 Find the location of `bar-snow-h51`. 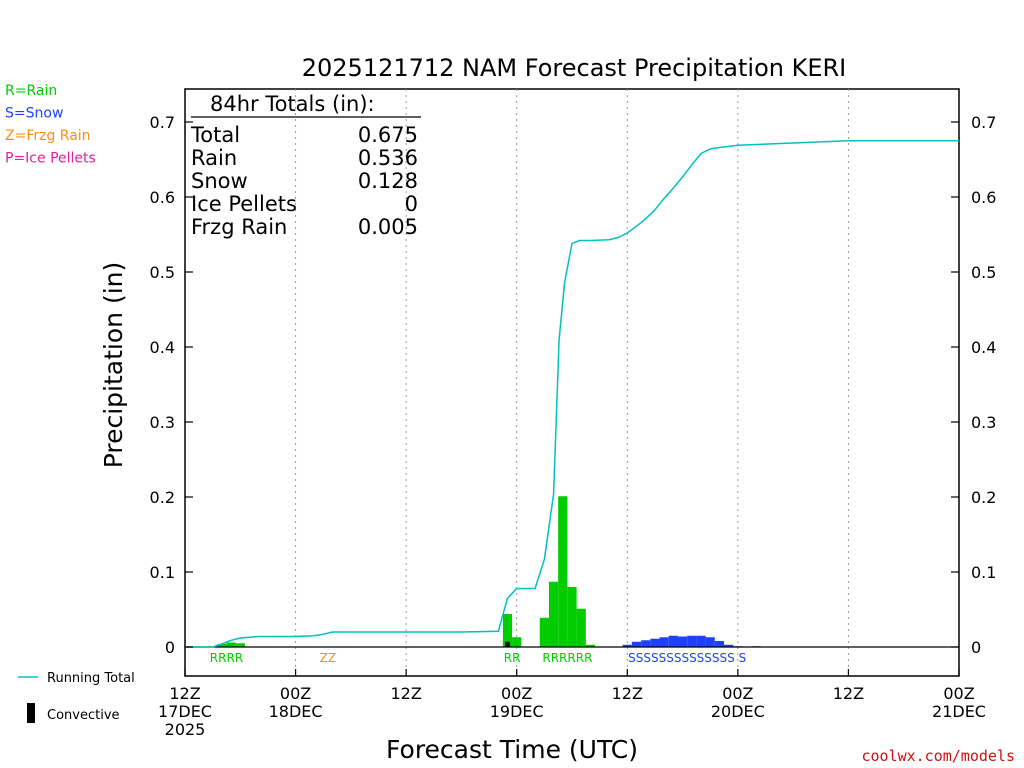

bar-snow-h51 is located at coordinates (655, 642).